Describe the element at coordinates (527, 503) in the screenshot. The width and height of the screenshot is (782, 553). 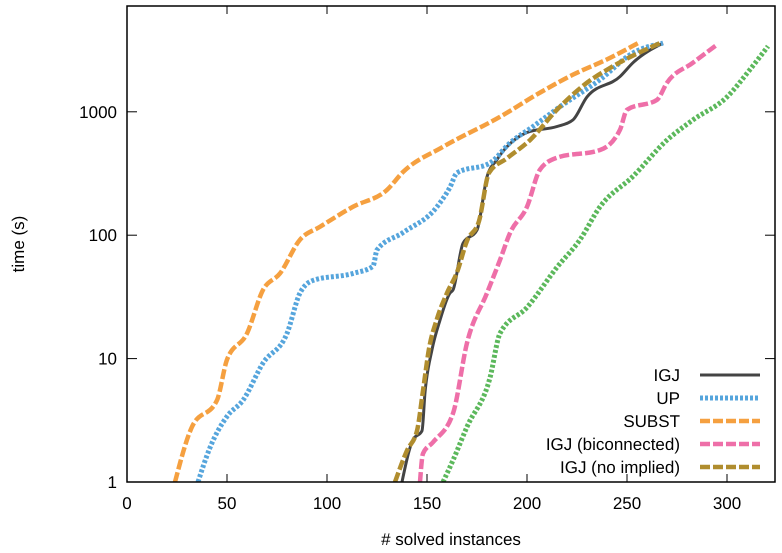
I see `x-tick-label: 200` at that location.